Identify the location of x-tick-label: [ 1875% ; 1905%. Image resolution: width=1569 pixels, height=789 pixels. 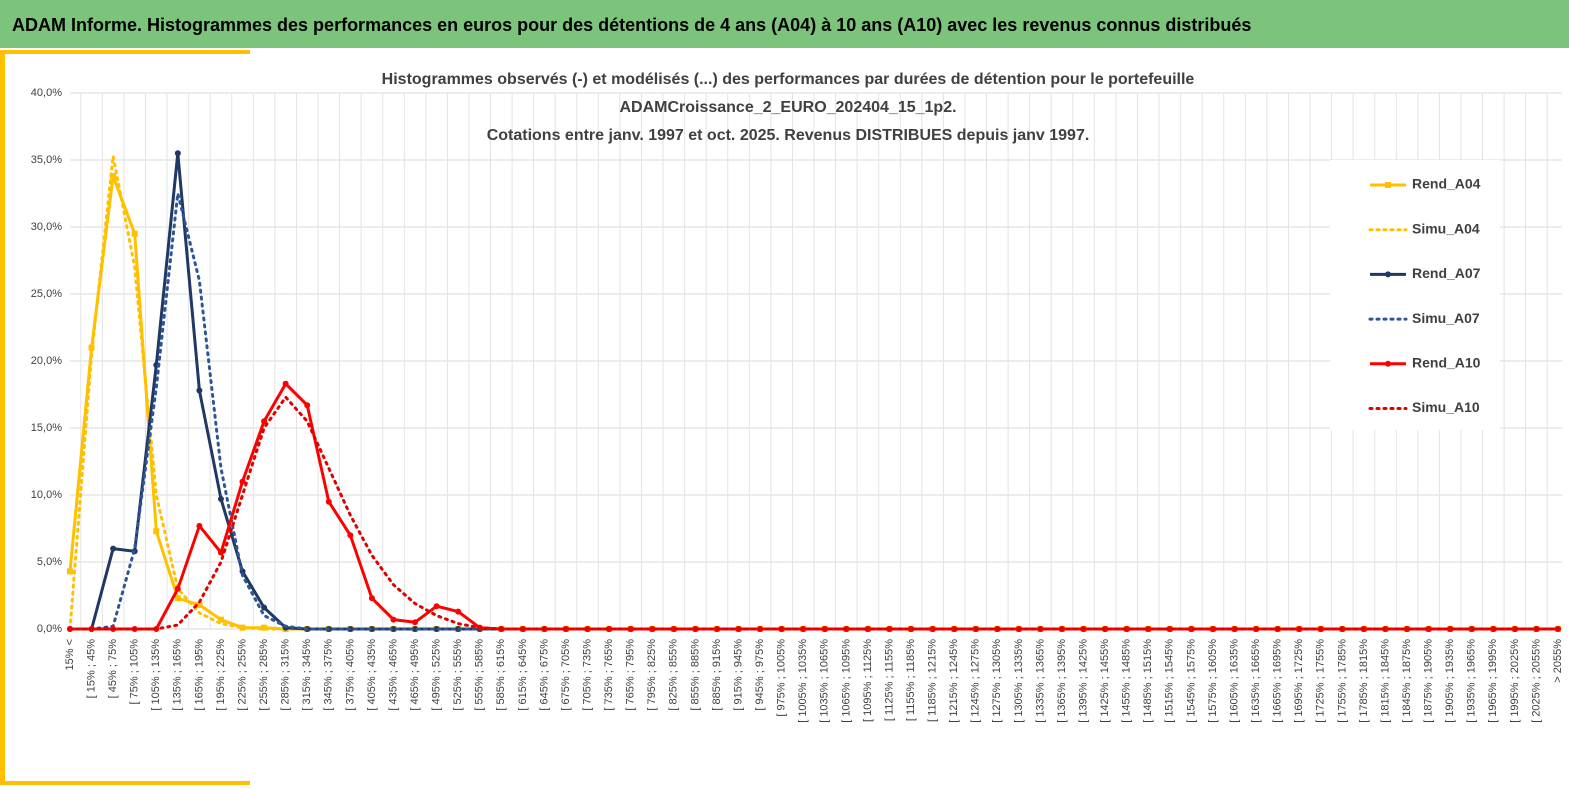
(1429, 681).